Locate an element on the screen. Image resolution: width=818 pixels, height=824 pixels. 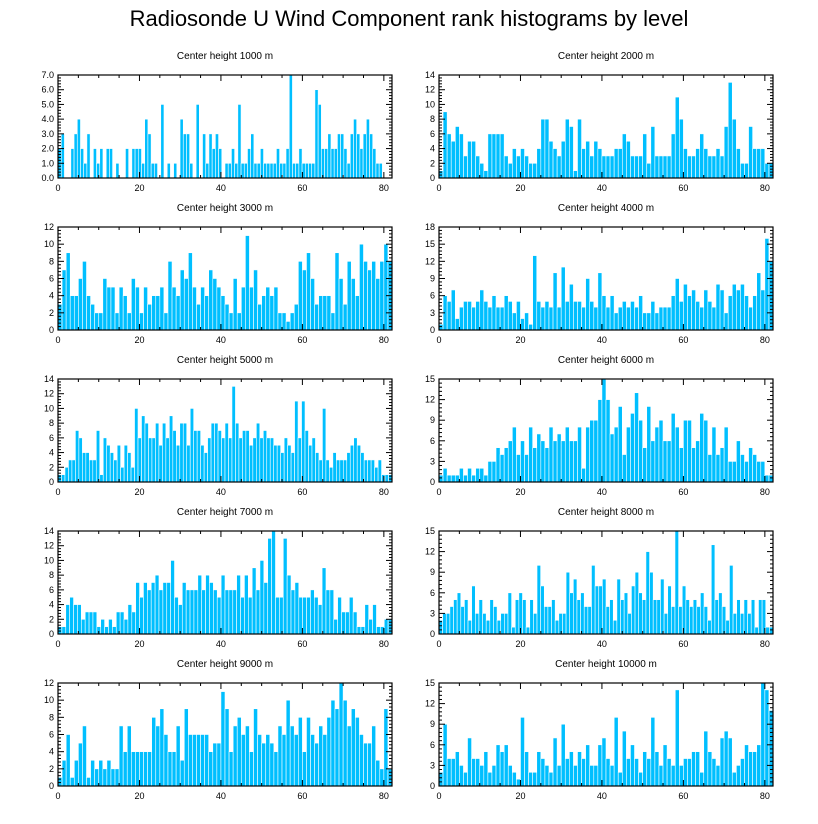
panel-title: Center height 6000 m is located at coordinates (606, 360).